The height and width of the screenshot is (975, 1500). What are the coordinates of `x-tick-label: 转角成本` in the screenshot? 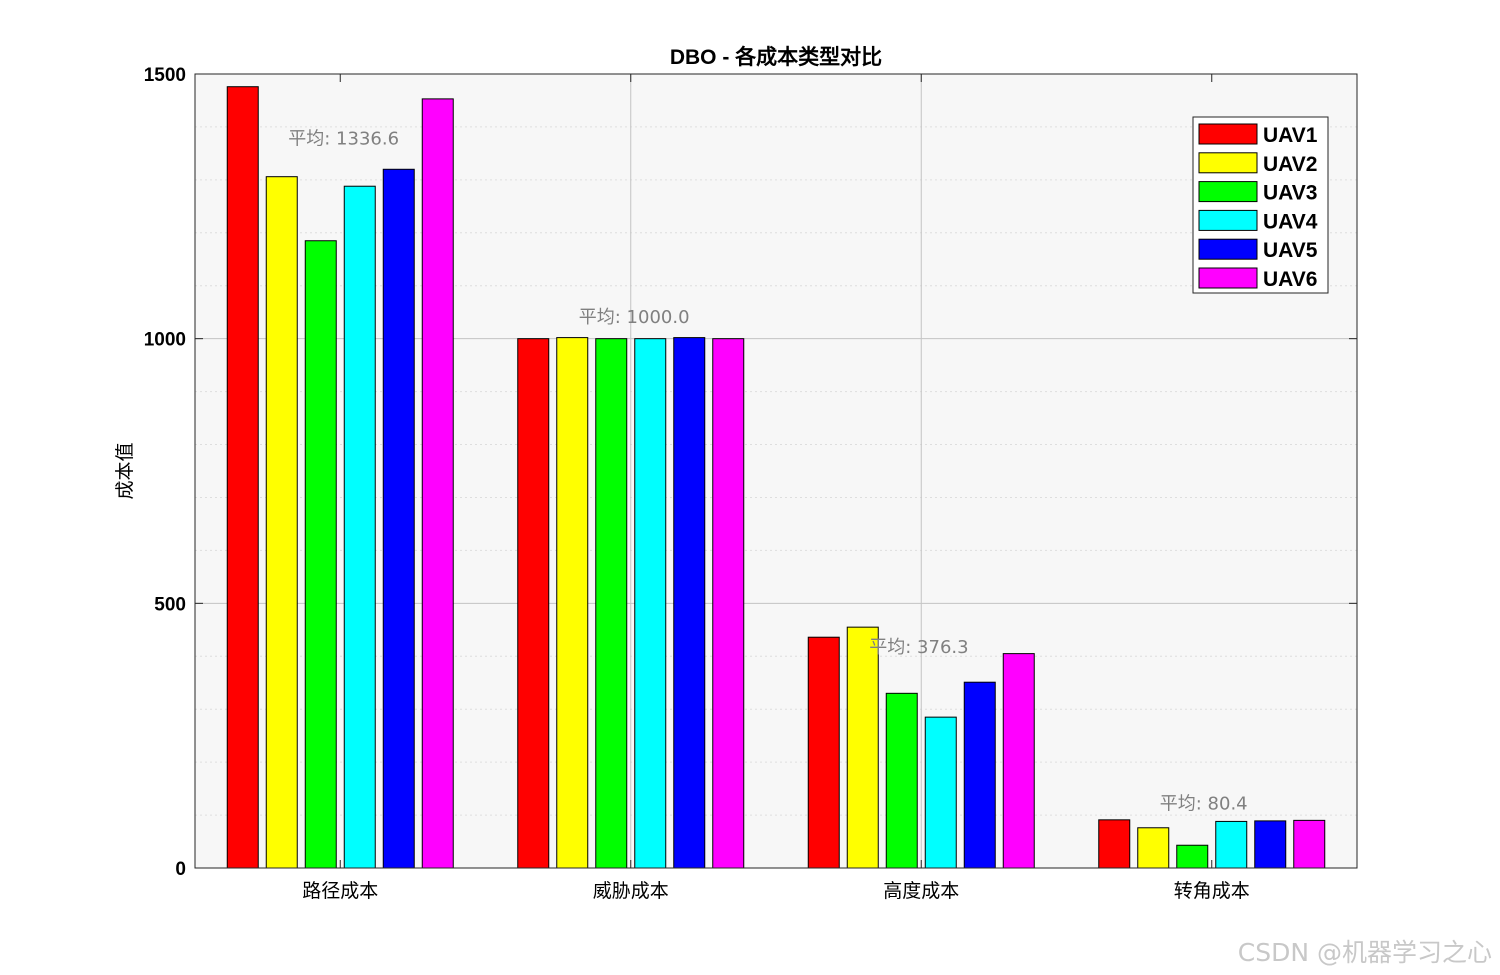 It's located at (1212, 891).